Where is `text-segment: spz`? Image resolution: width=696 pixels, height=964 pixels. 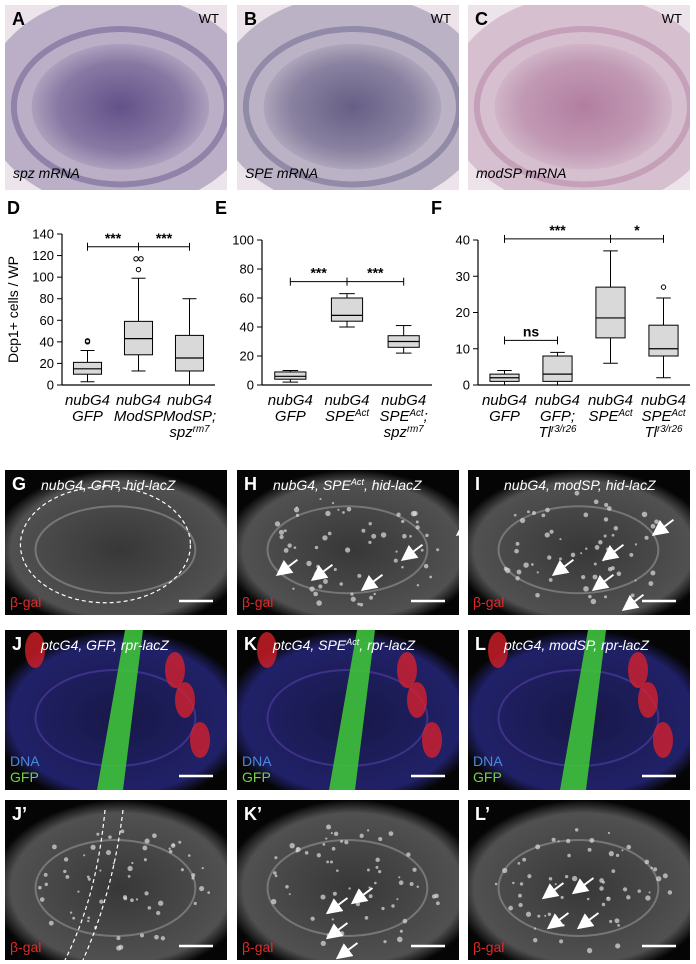
text-segment: spz is located at coordinates (181, 432).